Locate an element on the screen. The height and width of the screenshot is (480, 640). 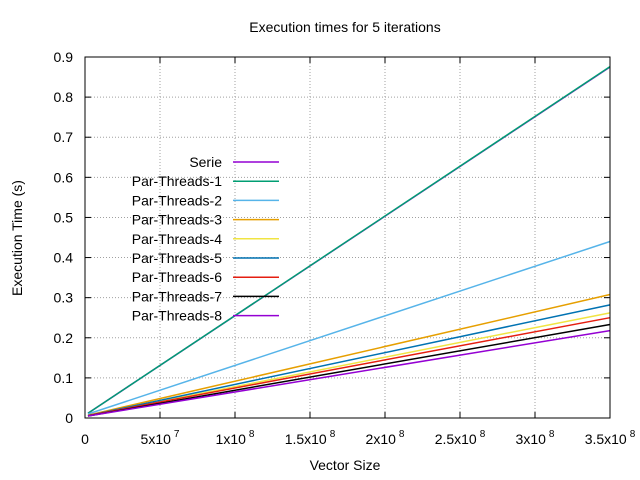
legend-label: Par-Threads-5 is located at coordinates (177, 258).